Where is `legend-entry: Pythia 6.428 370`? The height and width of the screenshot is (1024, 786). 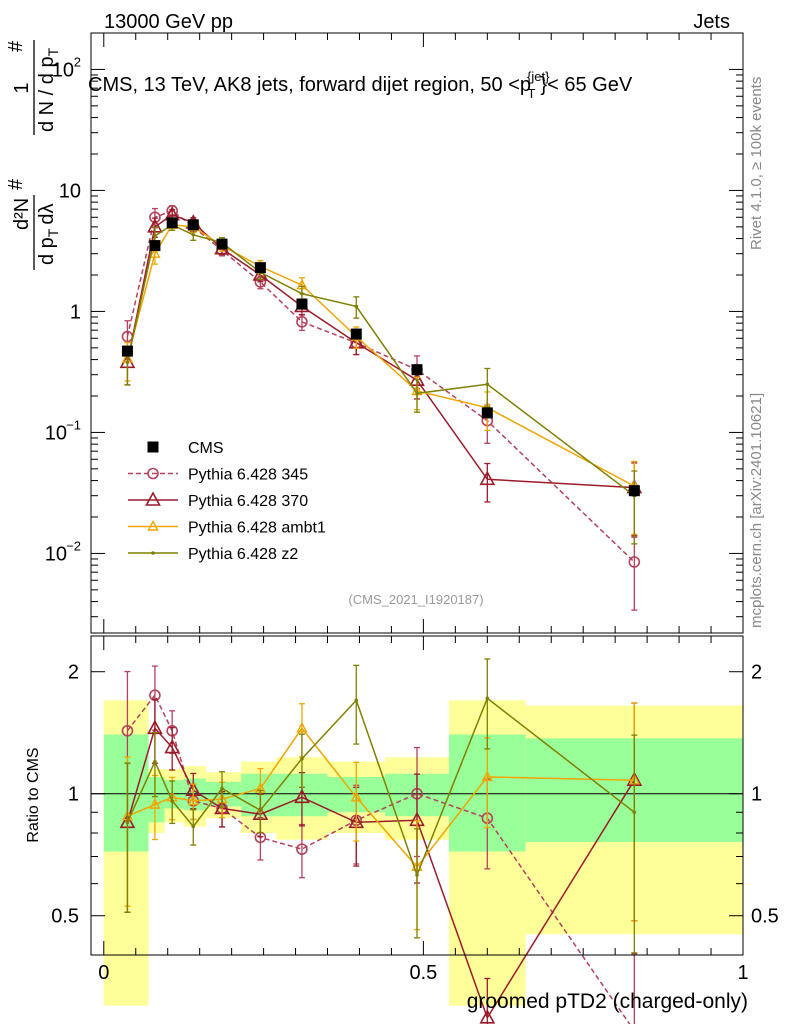
legend-entry: Pythia 6.428 370 is located at coordinates (218, 500).